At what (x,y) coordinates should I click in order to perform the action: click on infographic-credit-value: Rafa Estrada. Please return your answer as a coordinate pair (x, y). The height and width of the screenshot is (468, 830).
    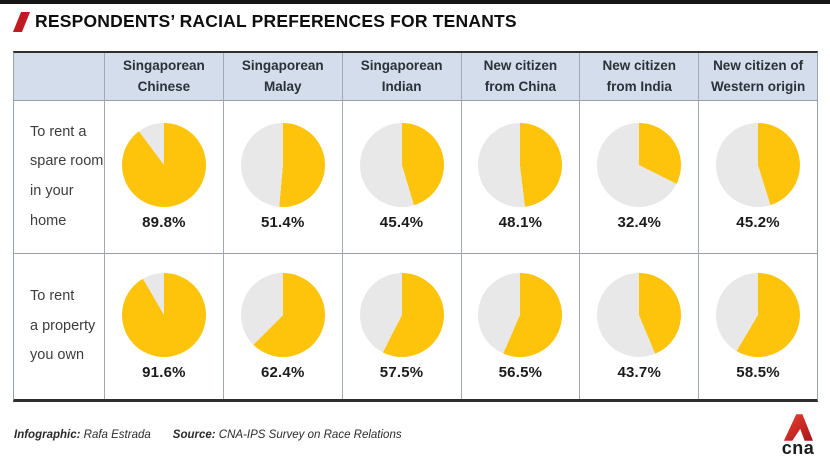
    Looking at the image, I should click on (115, 435).